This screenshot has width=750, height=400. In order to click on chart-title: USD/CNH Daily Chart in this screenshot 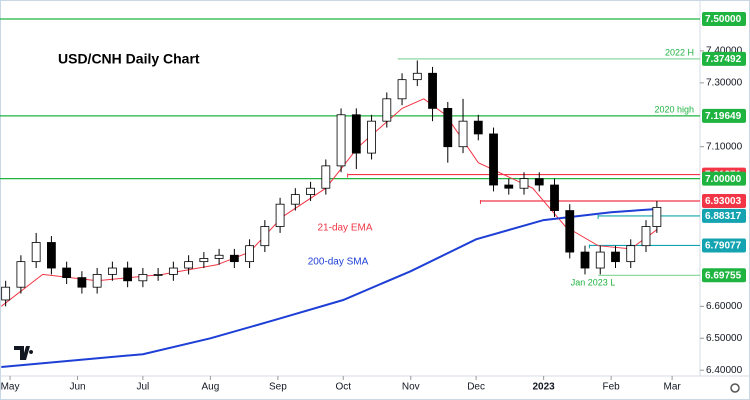, I will do `click(129, 59)`.